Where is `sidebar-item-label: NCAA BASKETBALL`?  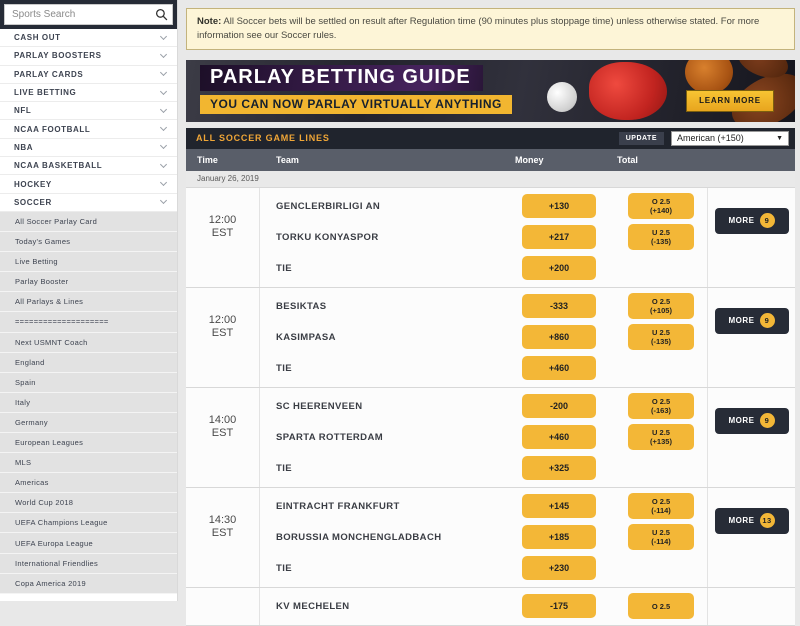 sidebar-item-label: NCAA BASKETBALL is located at coordinates (58, 166).